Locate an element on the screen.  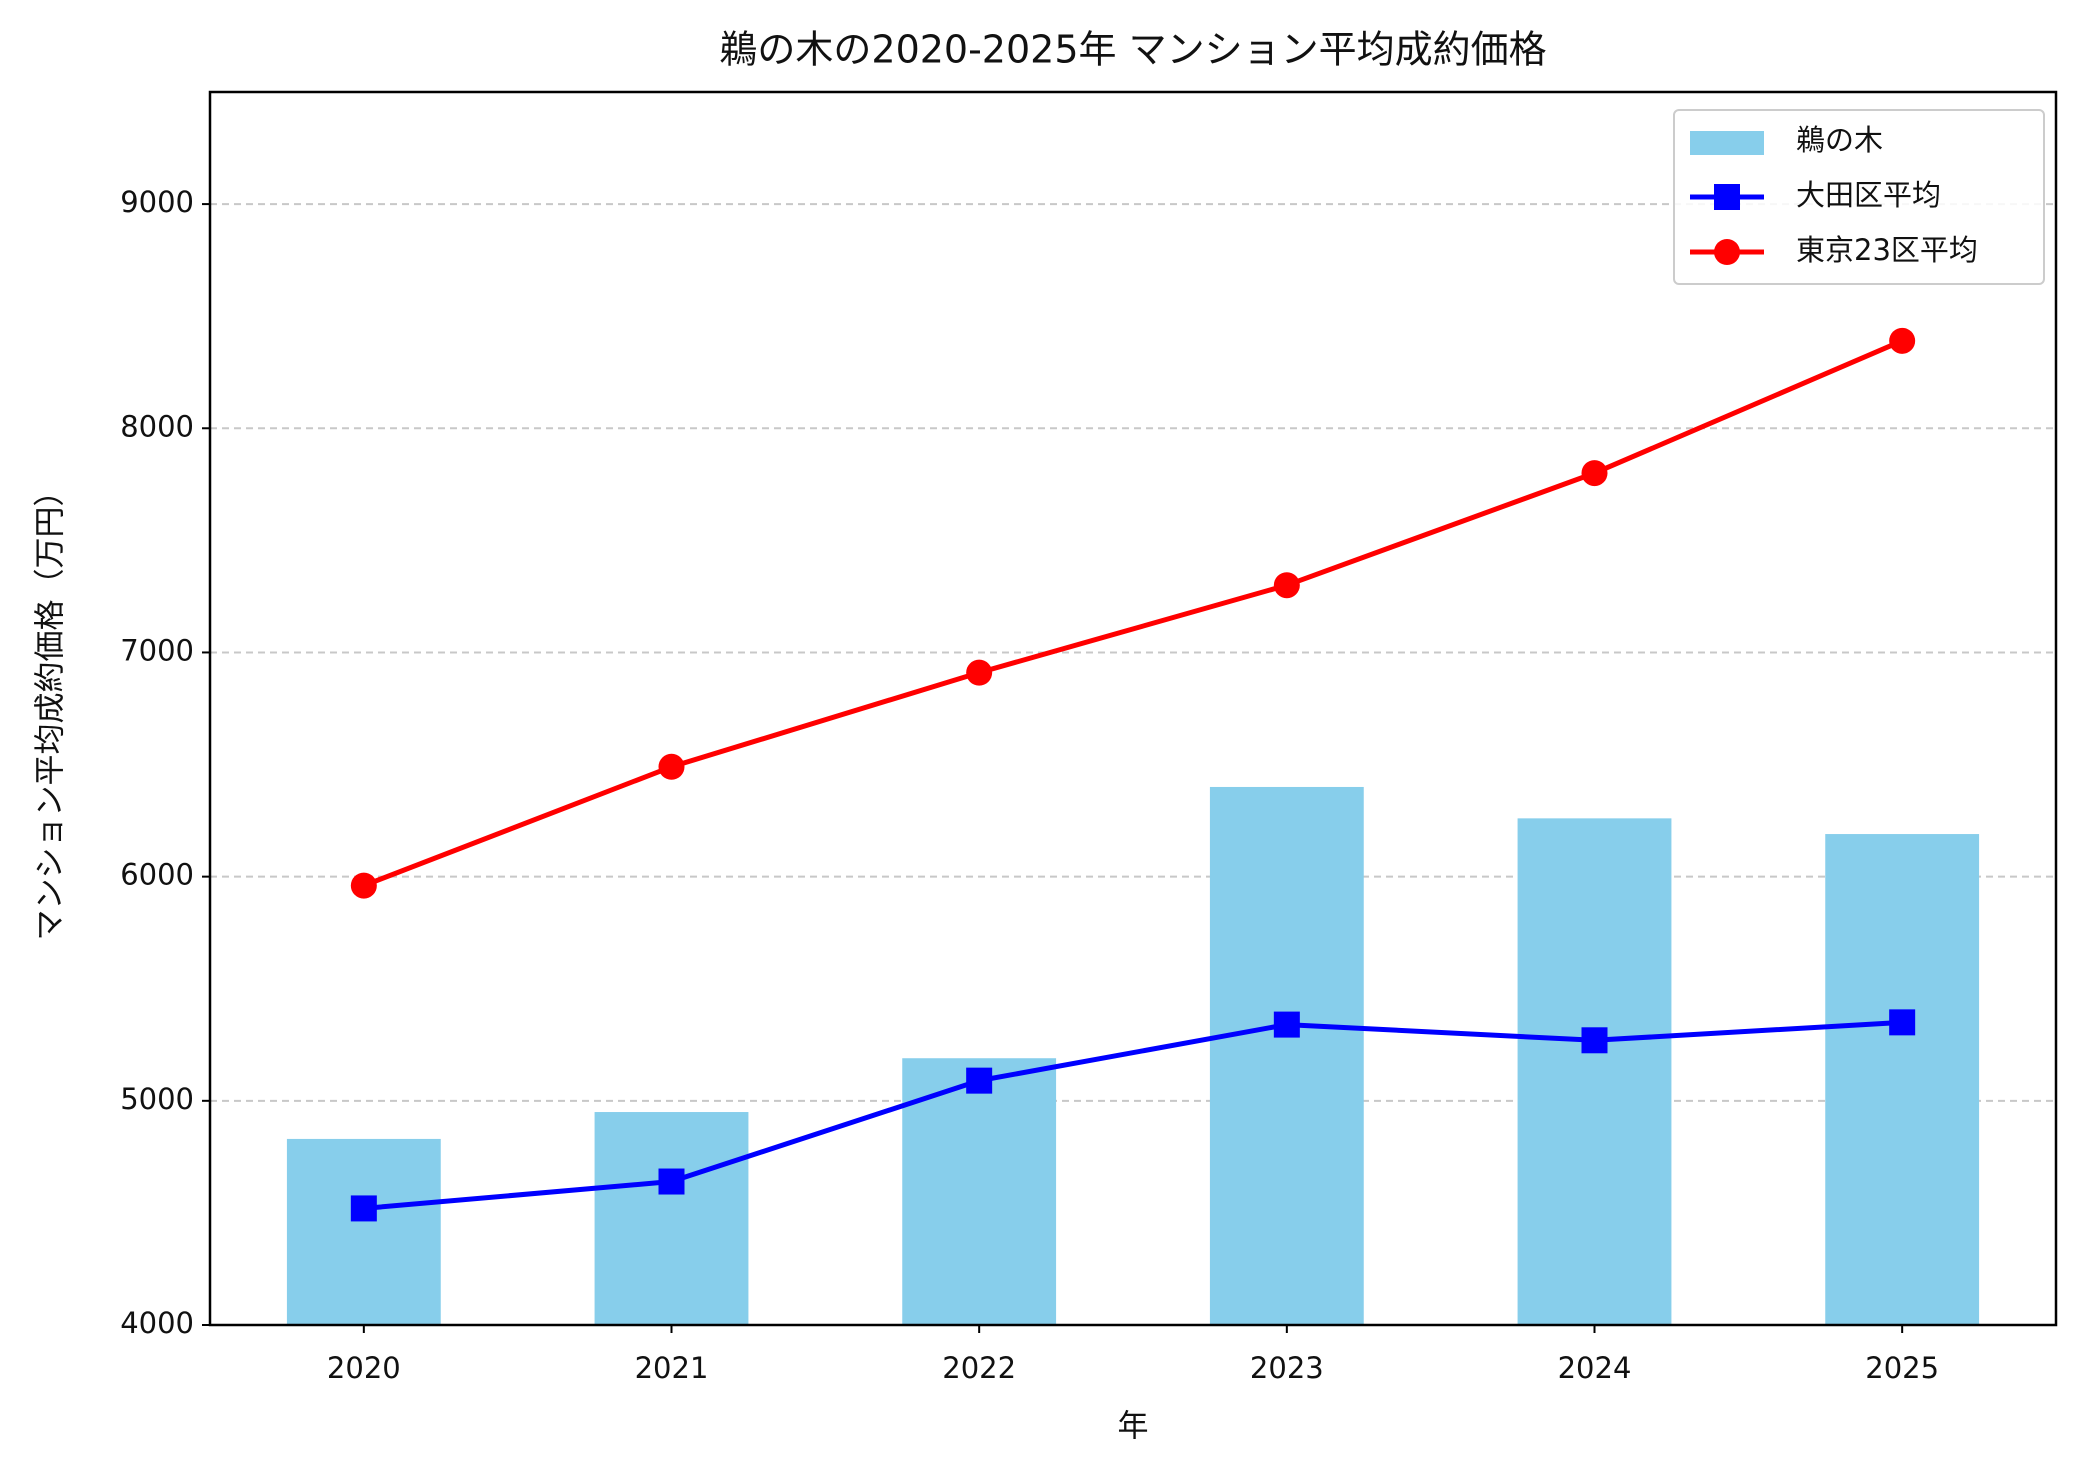
y-tick-label: 8000 is located at coordinates (157, 426).